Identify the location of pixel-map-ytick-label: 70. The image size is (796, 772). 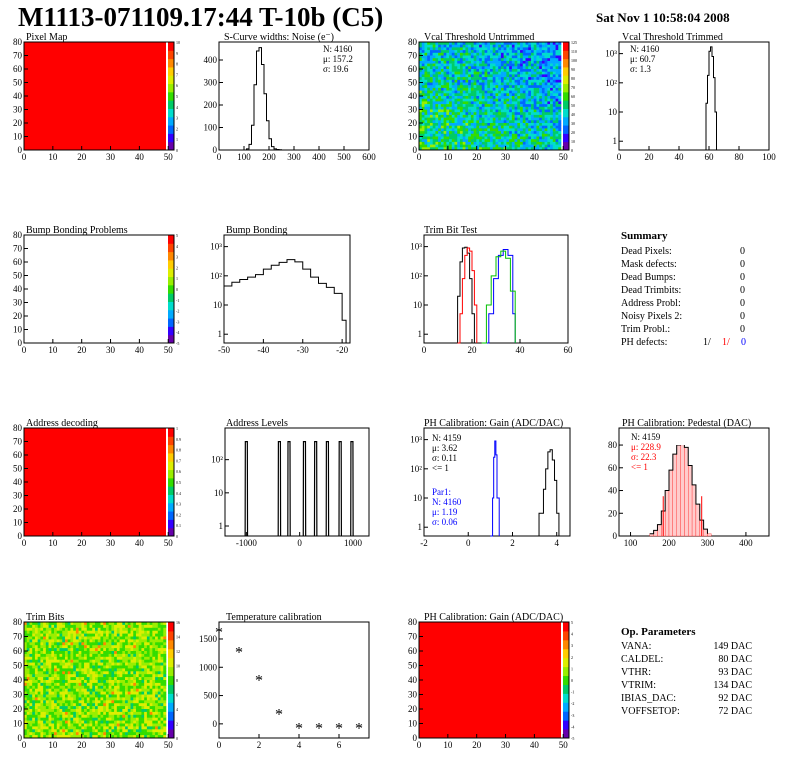
(18, 56).